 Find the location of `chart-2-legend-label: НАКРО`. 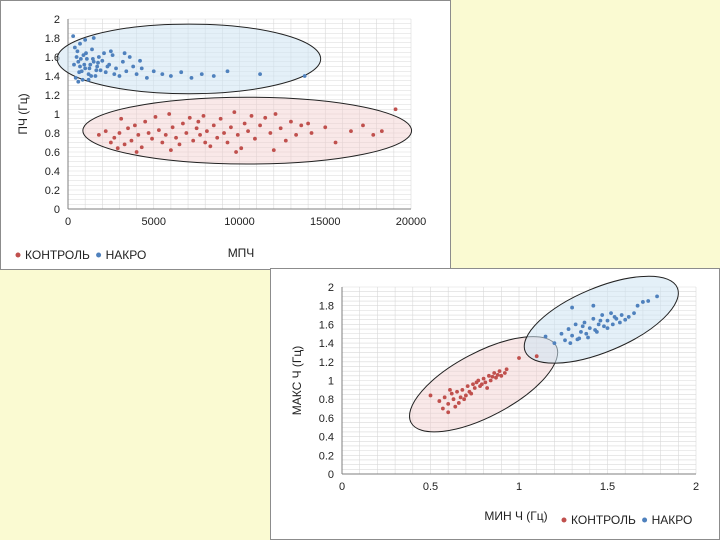

chart-2-legend-label: НАКРО is located at coordinates (672, 520).